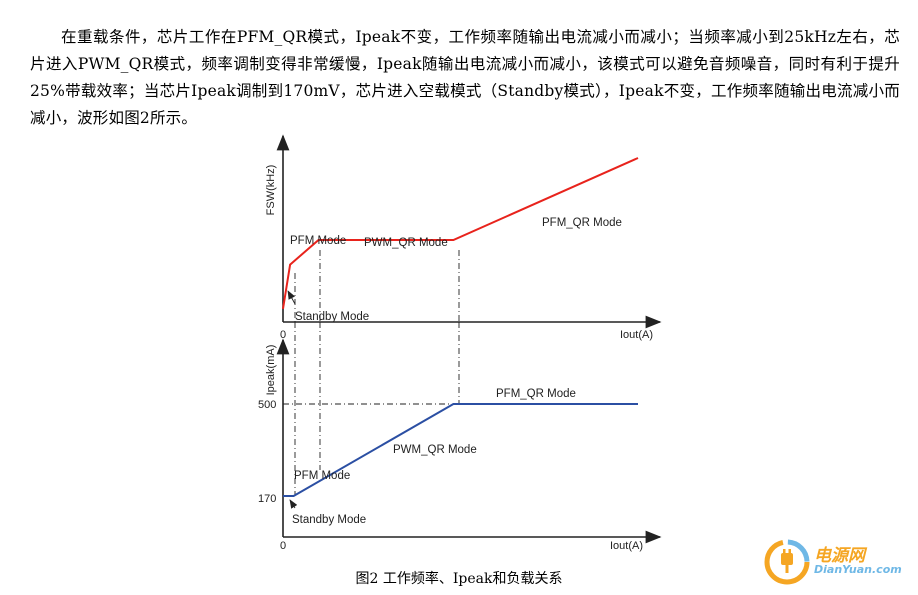  Describe the element at coordinates (839, 556) in the screenshot. I see `logo-text-cn: 电源网` at that location.